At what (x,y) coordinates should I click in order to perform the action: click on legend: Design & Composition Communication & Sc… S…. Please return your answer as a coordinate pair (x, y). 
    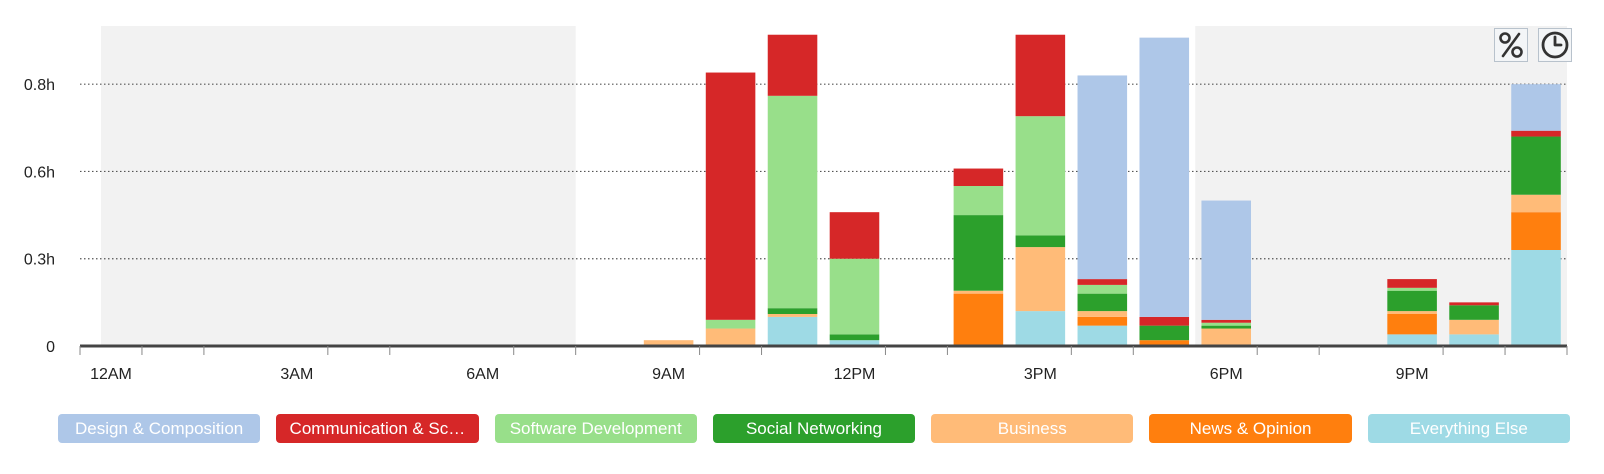
    Looking at the image, I should click on (814, 428).